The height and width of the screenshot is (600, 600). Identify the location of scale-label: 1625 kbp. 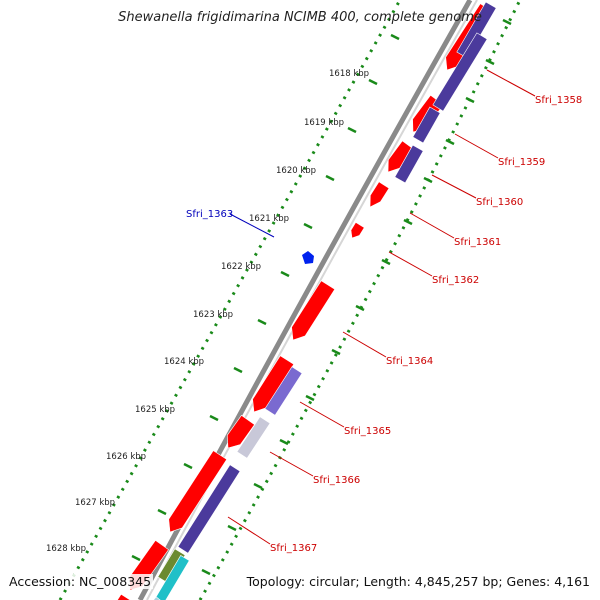
(155, 410).